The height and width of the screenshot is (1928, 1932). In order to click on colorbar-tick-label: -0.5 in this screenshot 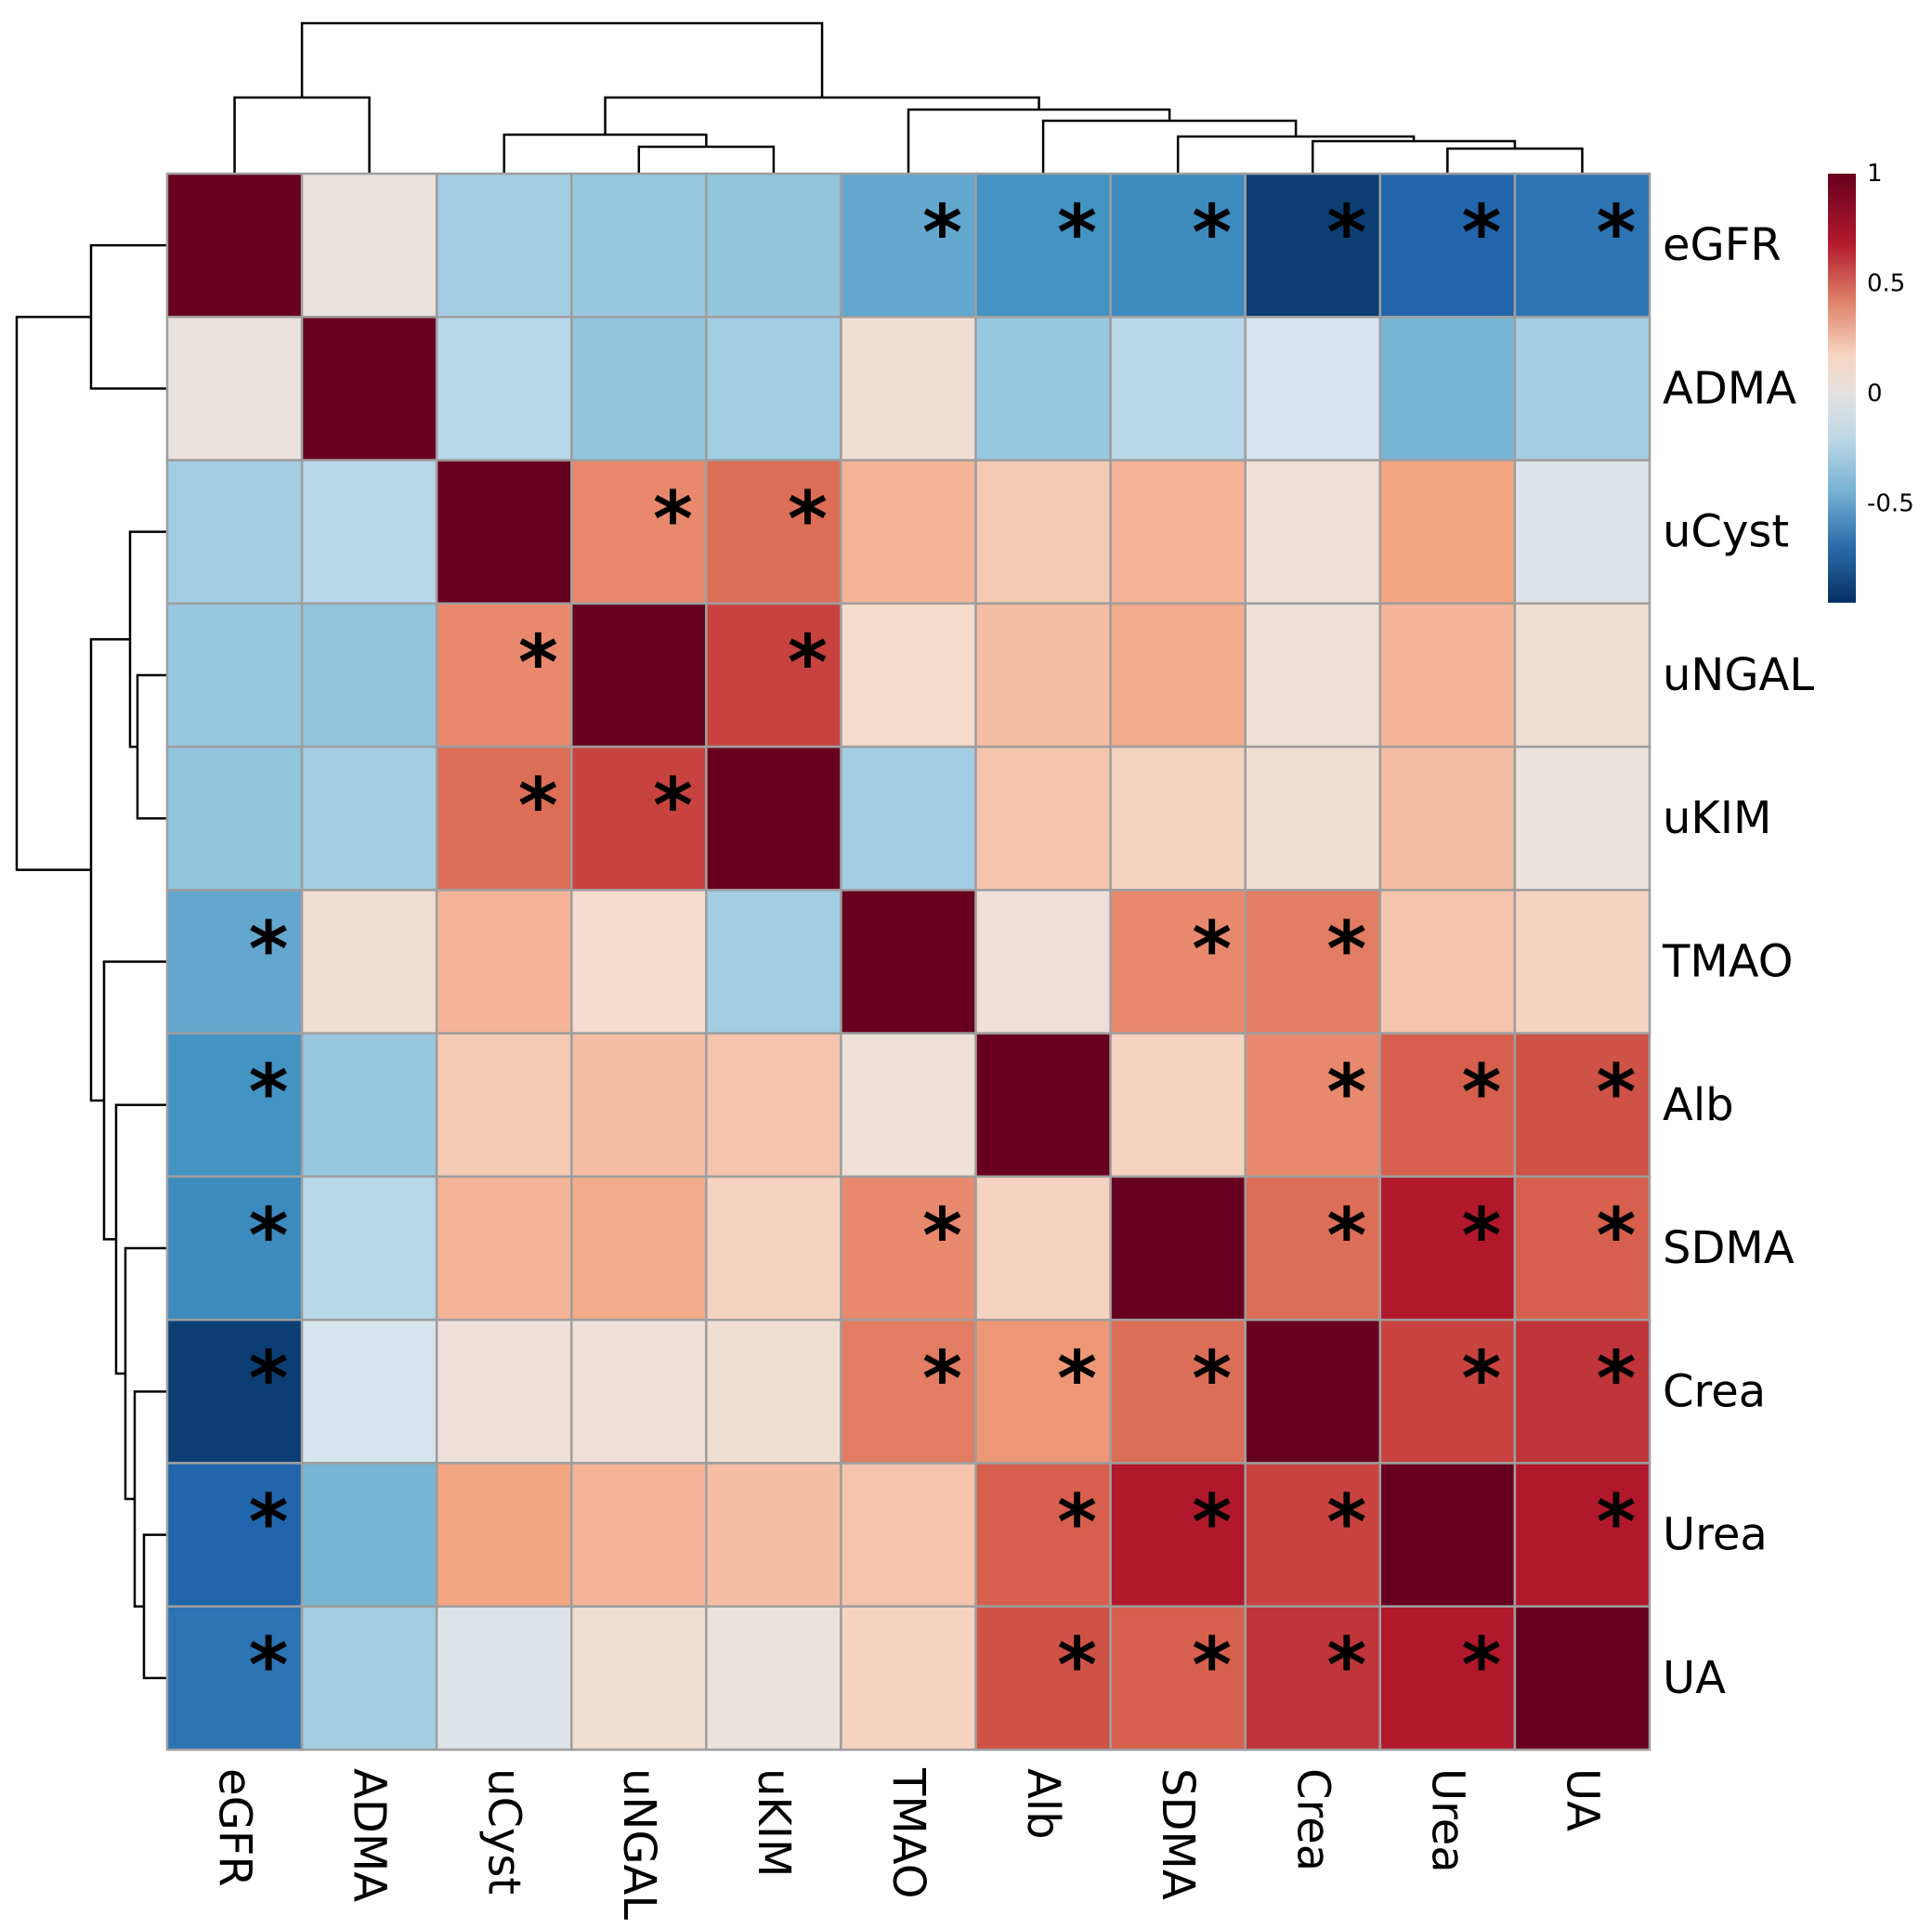, I will do `click(1890, 503)`.